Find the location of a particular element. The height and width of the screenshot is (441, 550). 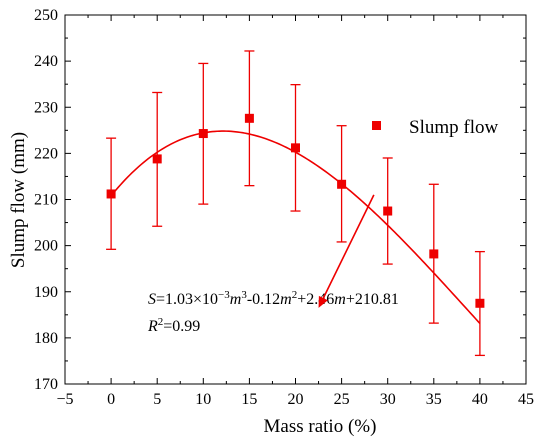

arrow-head is located at coordinates (323, 301).